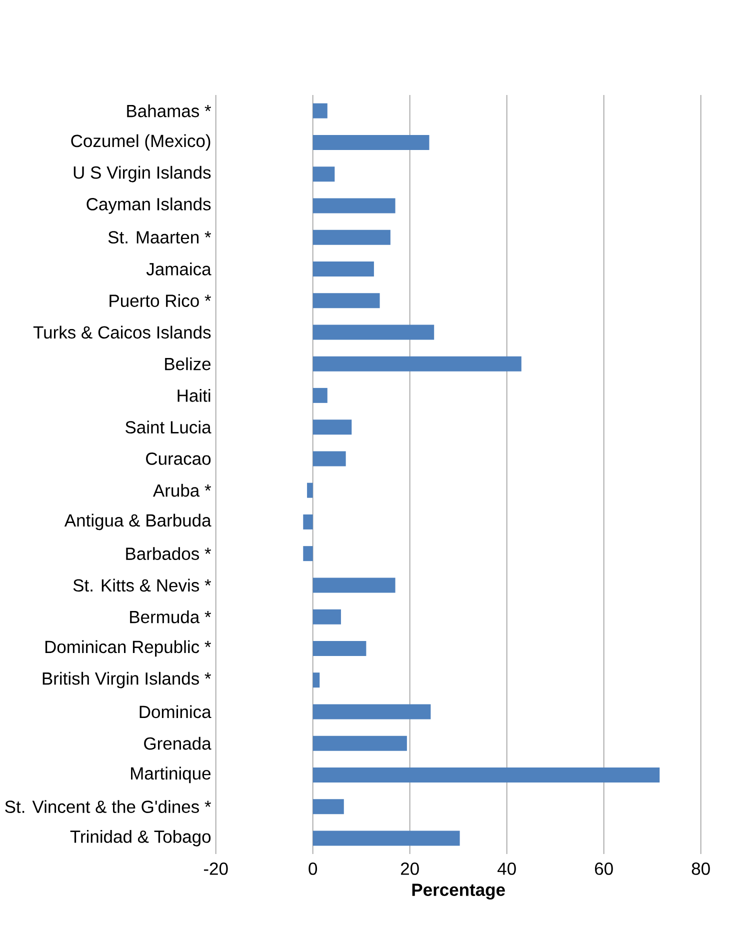  Describe the element at coordinates (161, 300) in the screenshot. I see `y-tick-label: Puerto Rico *` at that location.